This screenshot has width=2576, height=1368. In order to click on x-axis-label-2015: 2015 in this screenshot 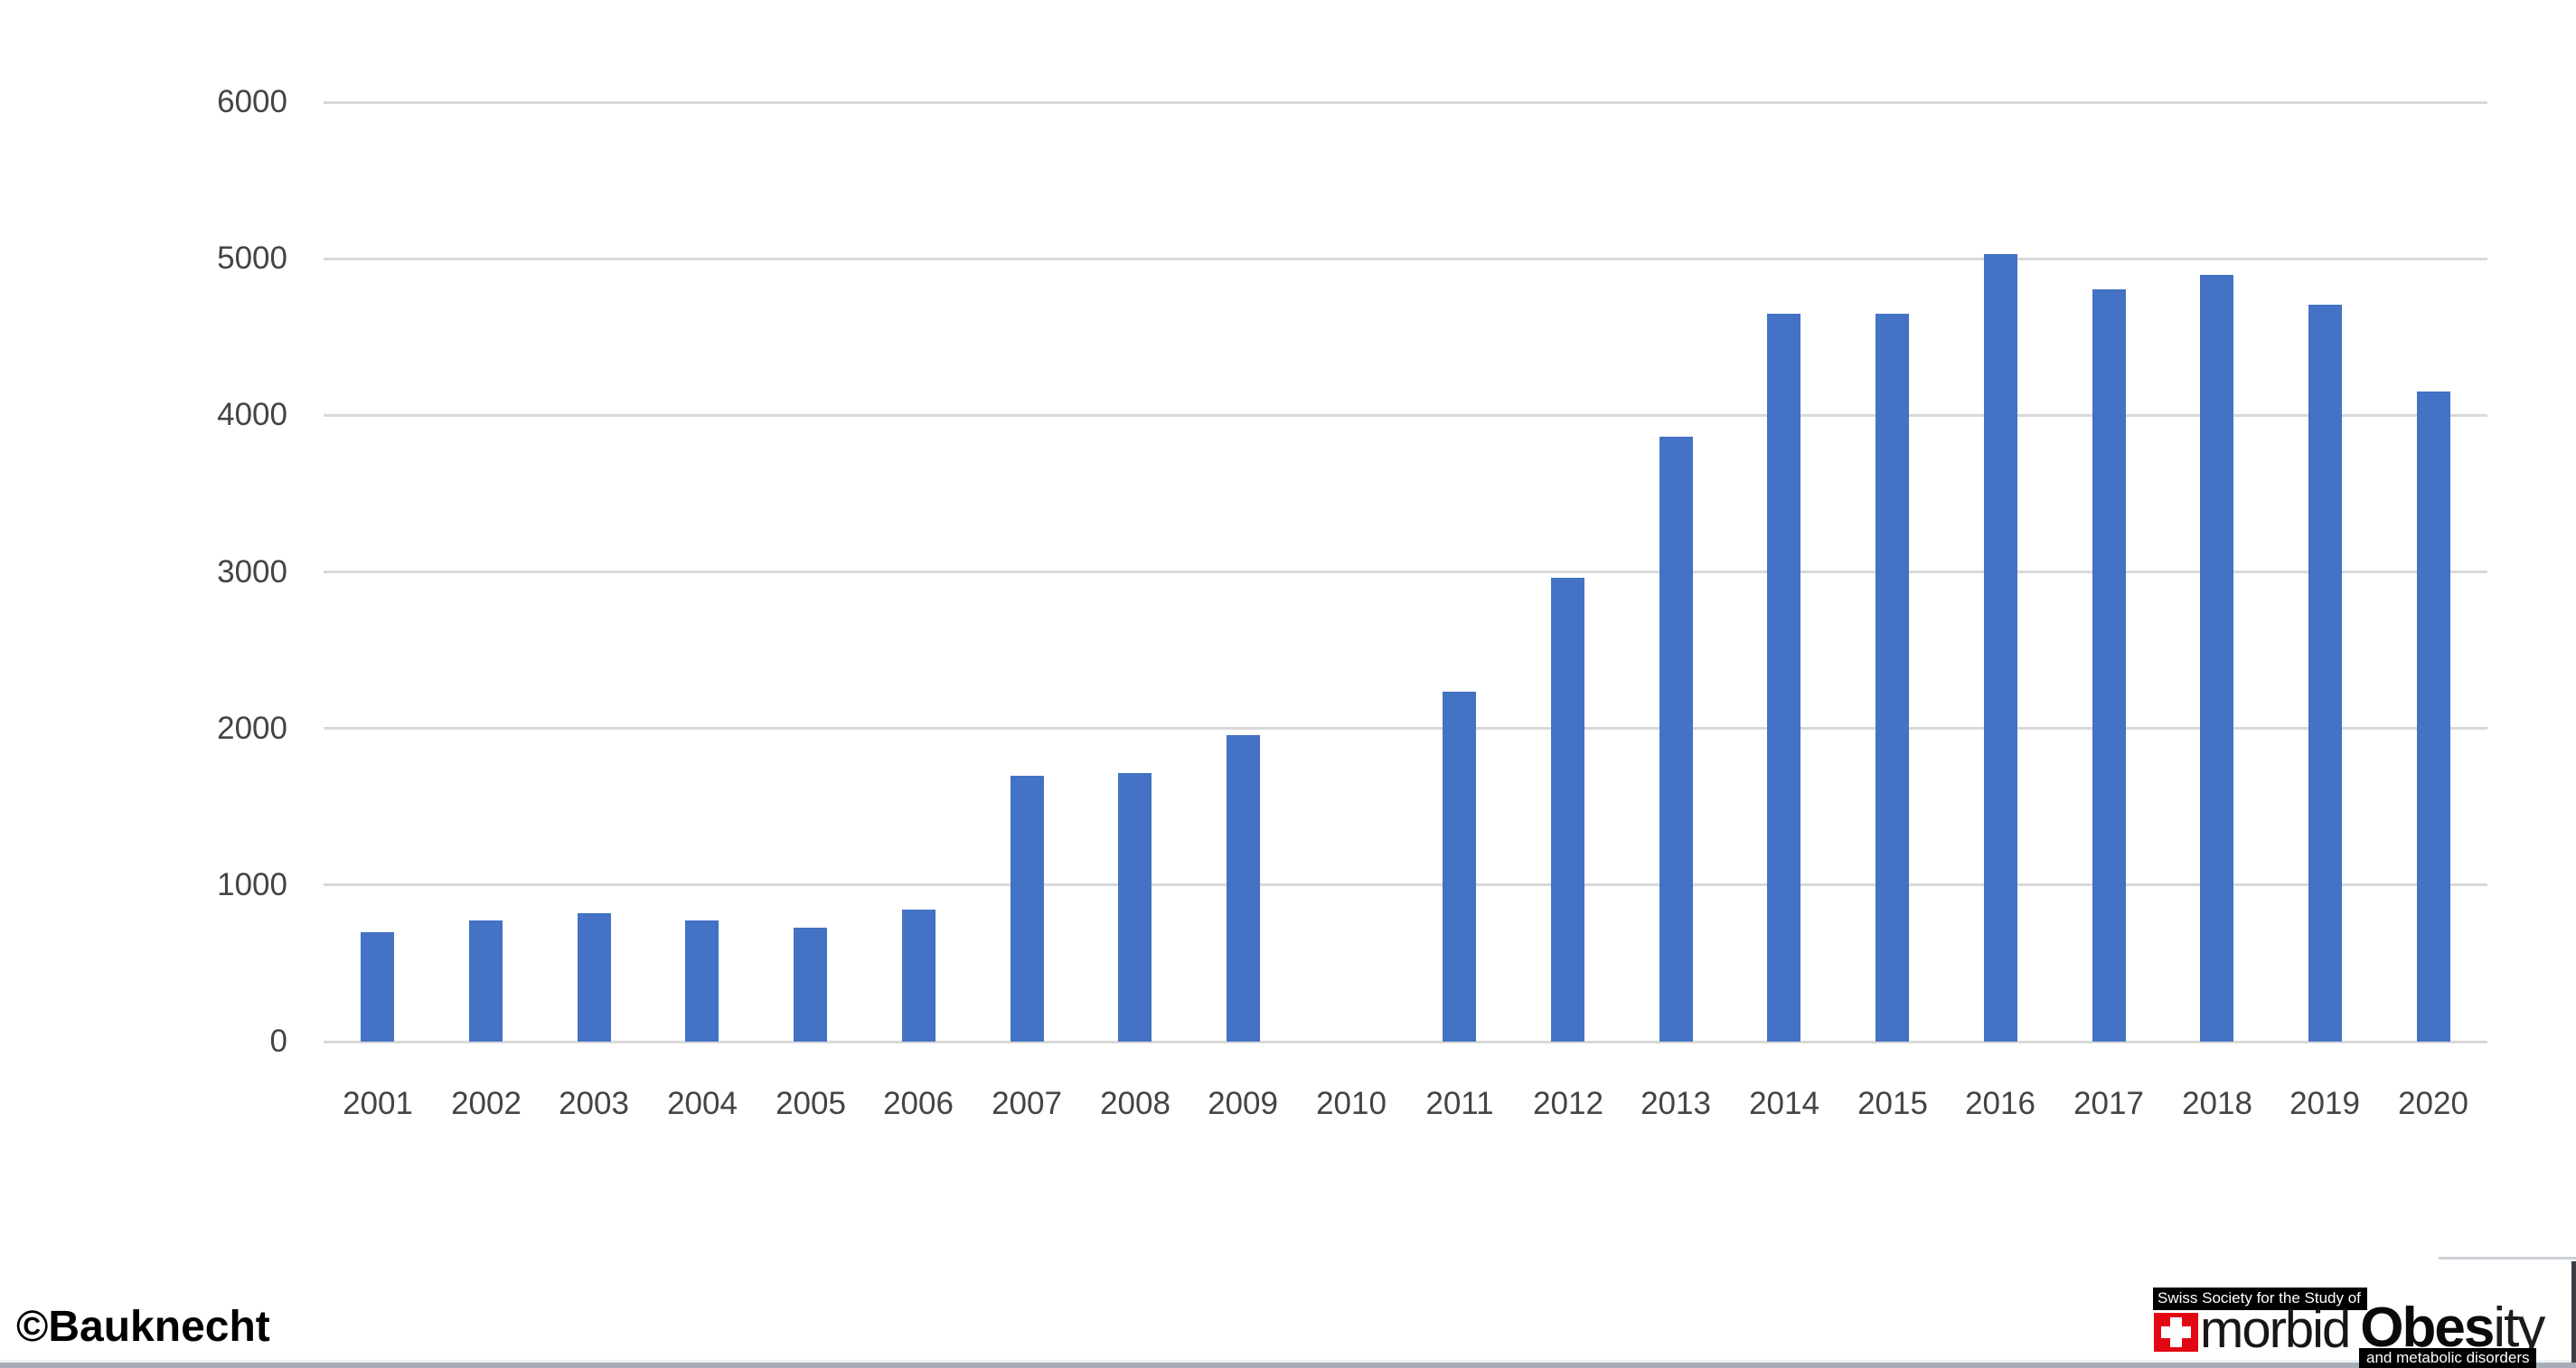, I will do `click(1893, 1103)`.